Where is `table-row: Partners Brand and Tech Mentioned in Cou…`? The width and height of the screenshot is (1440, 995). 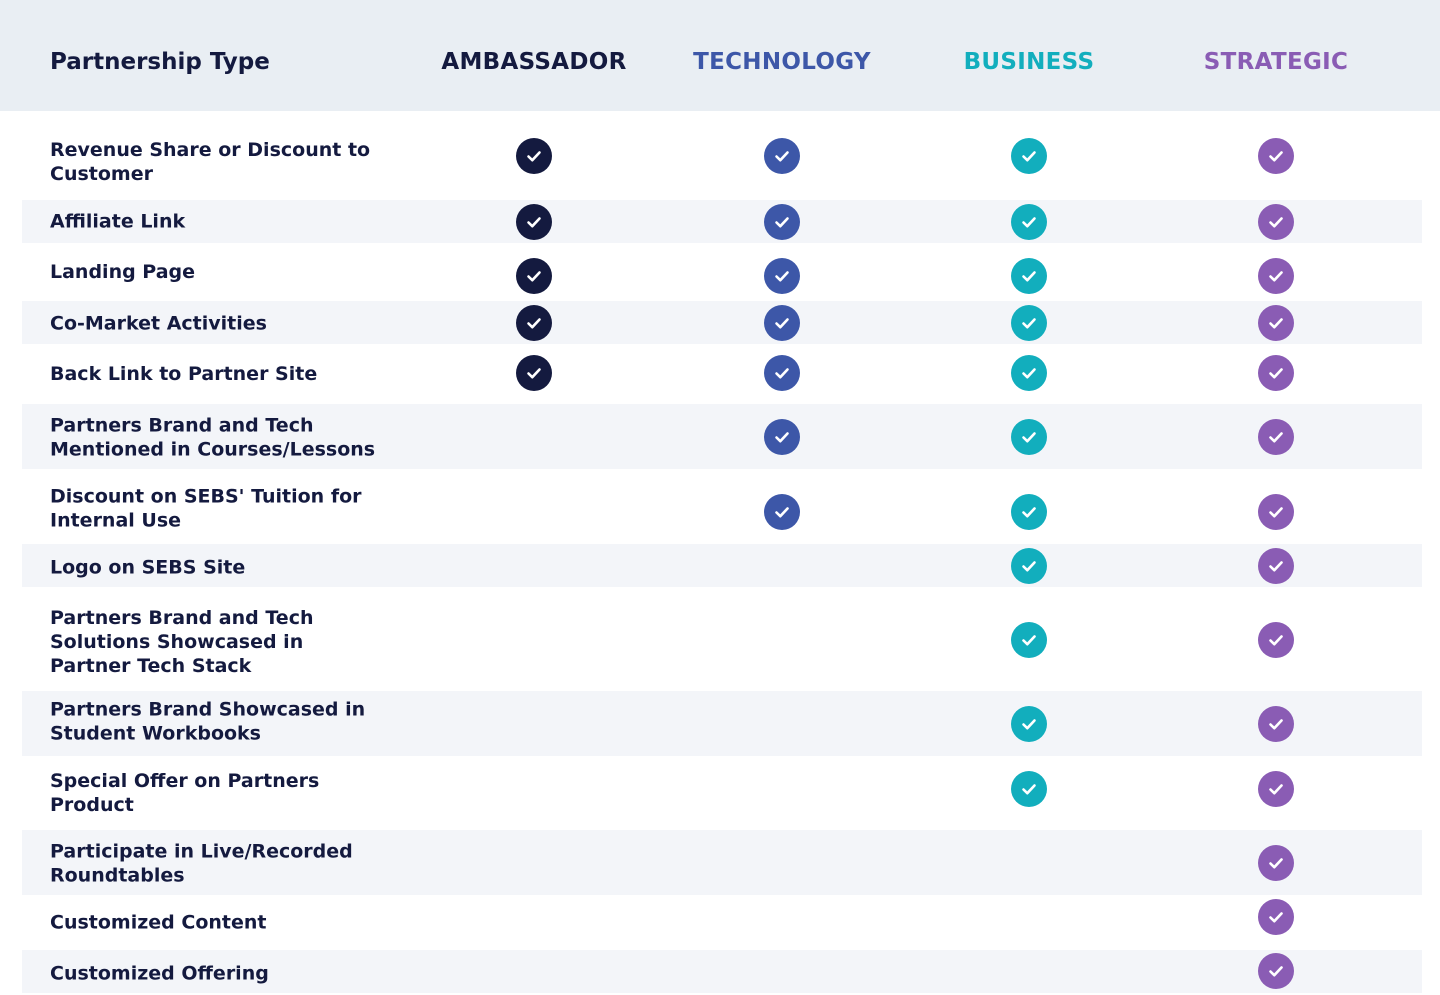
table-row: Partners Brand and Tech Mentioned in Cou… is located at coordinates (722, 436).